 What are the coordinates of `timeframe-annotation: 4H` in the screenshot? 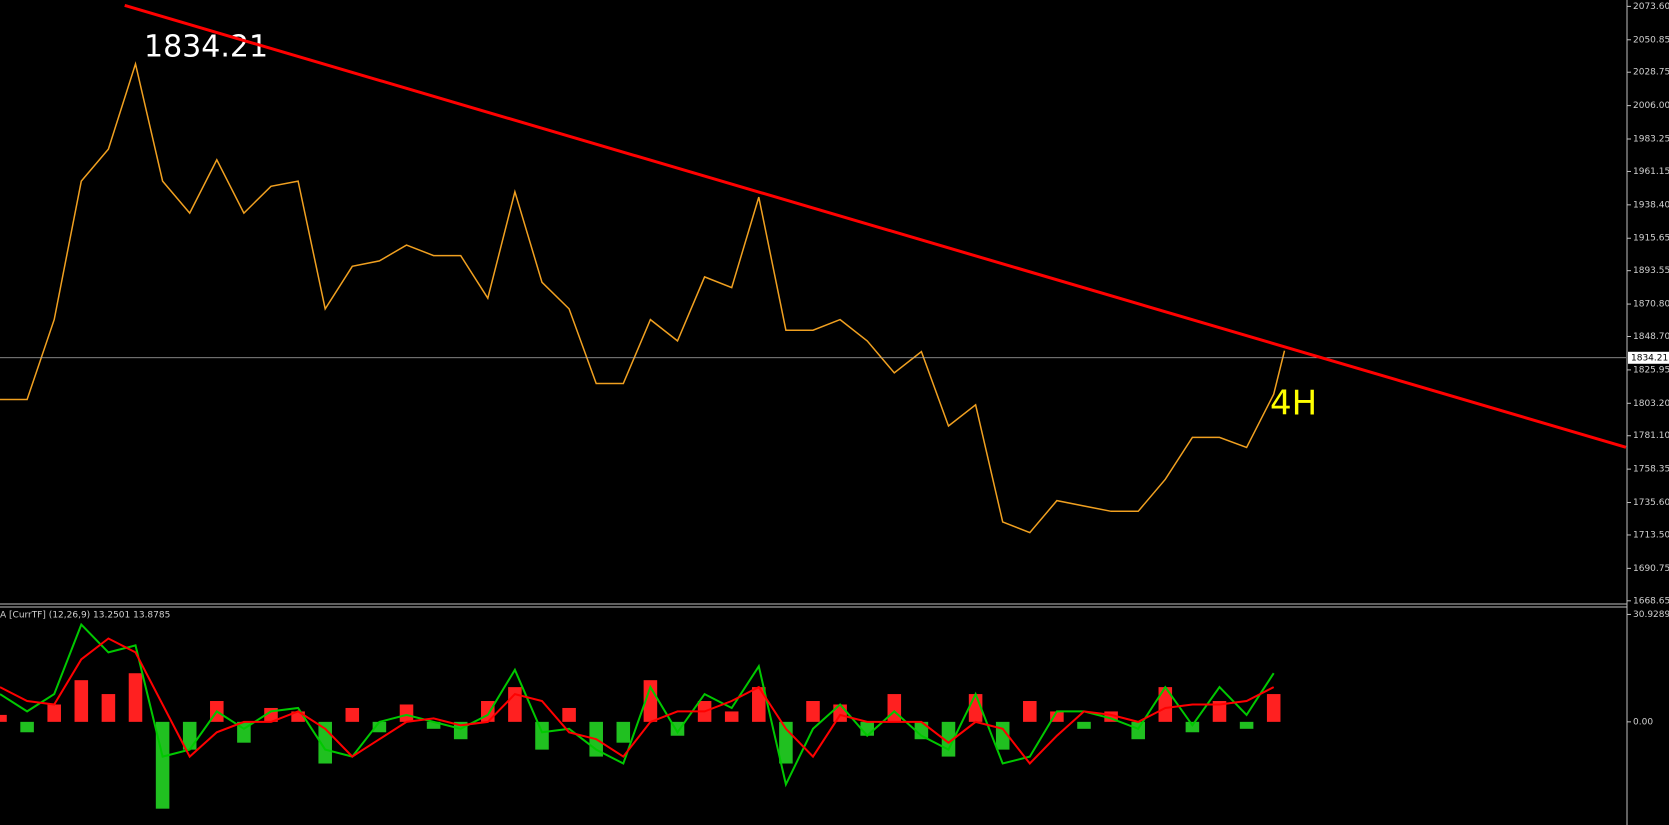 It's located at (1293, 404).